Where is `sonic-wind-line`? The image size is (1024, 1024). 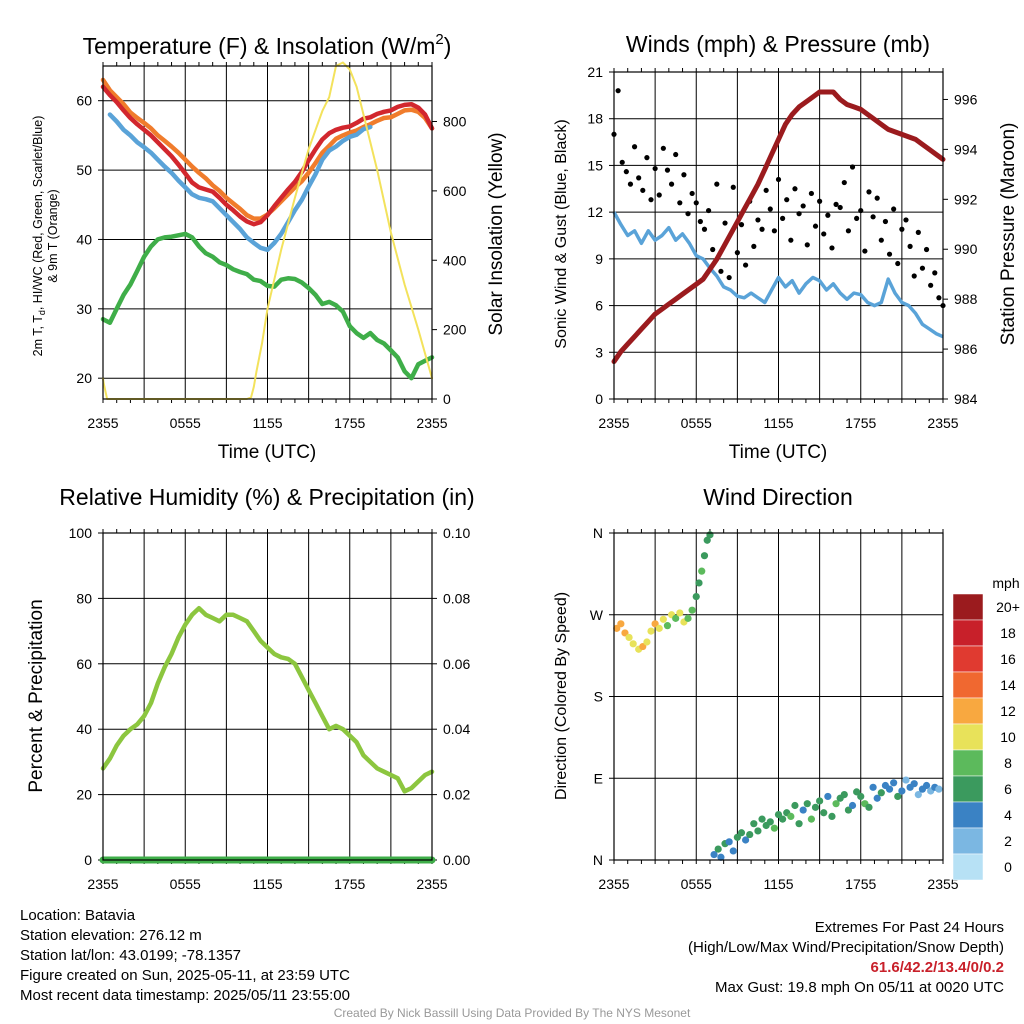 sonic-wind-line is located at coordinates (778, 275).